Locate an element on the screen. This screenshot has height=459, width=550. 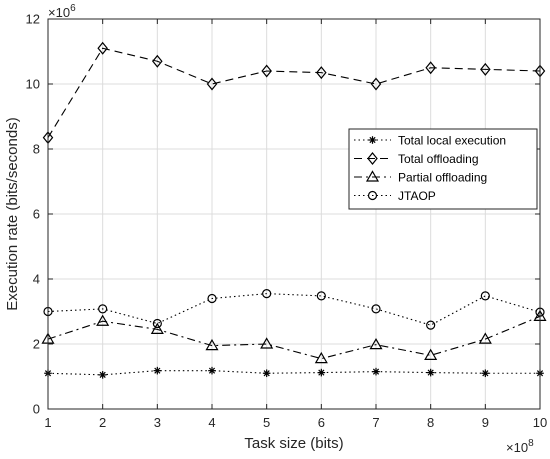
x-multiplier-exponent: 8 is located at coordinates (531, 443).